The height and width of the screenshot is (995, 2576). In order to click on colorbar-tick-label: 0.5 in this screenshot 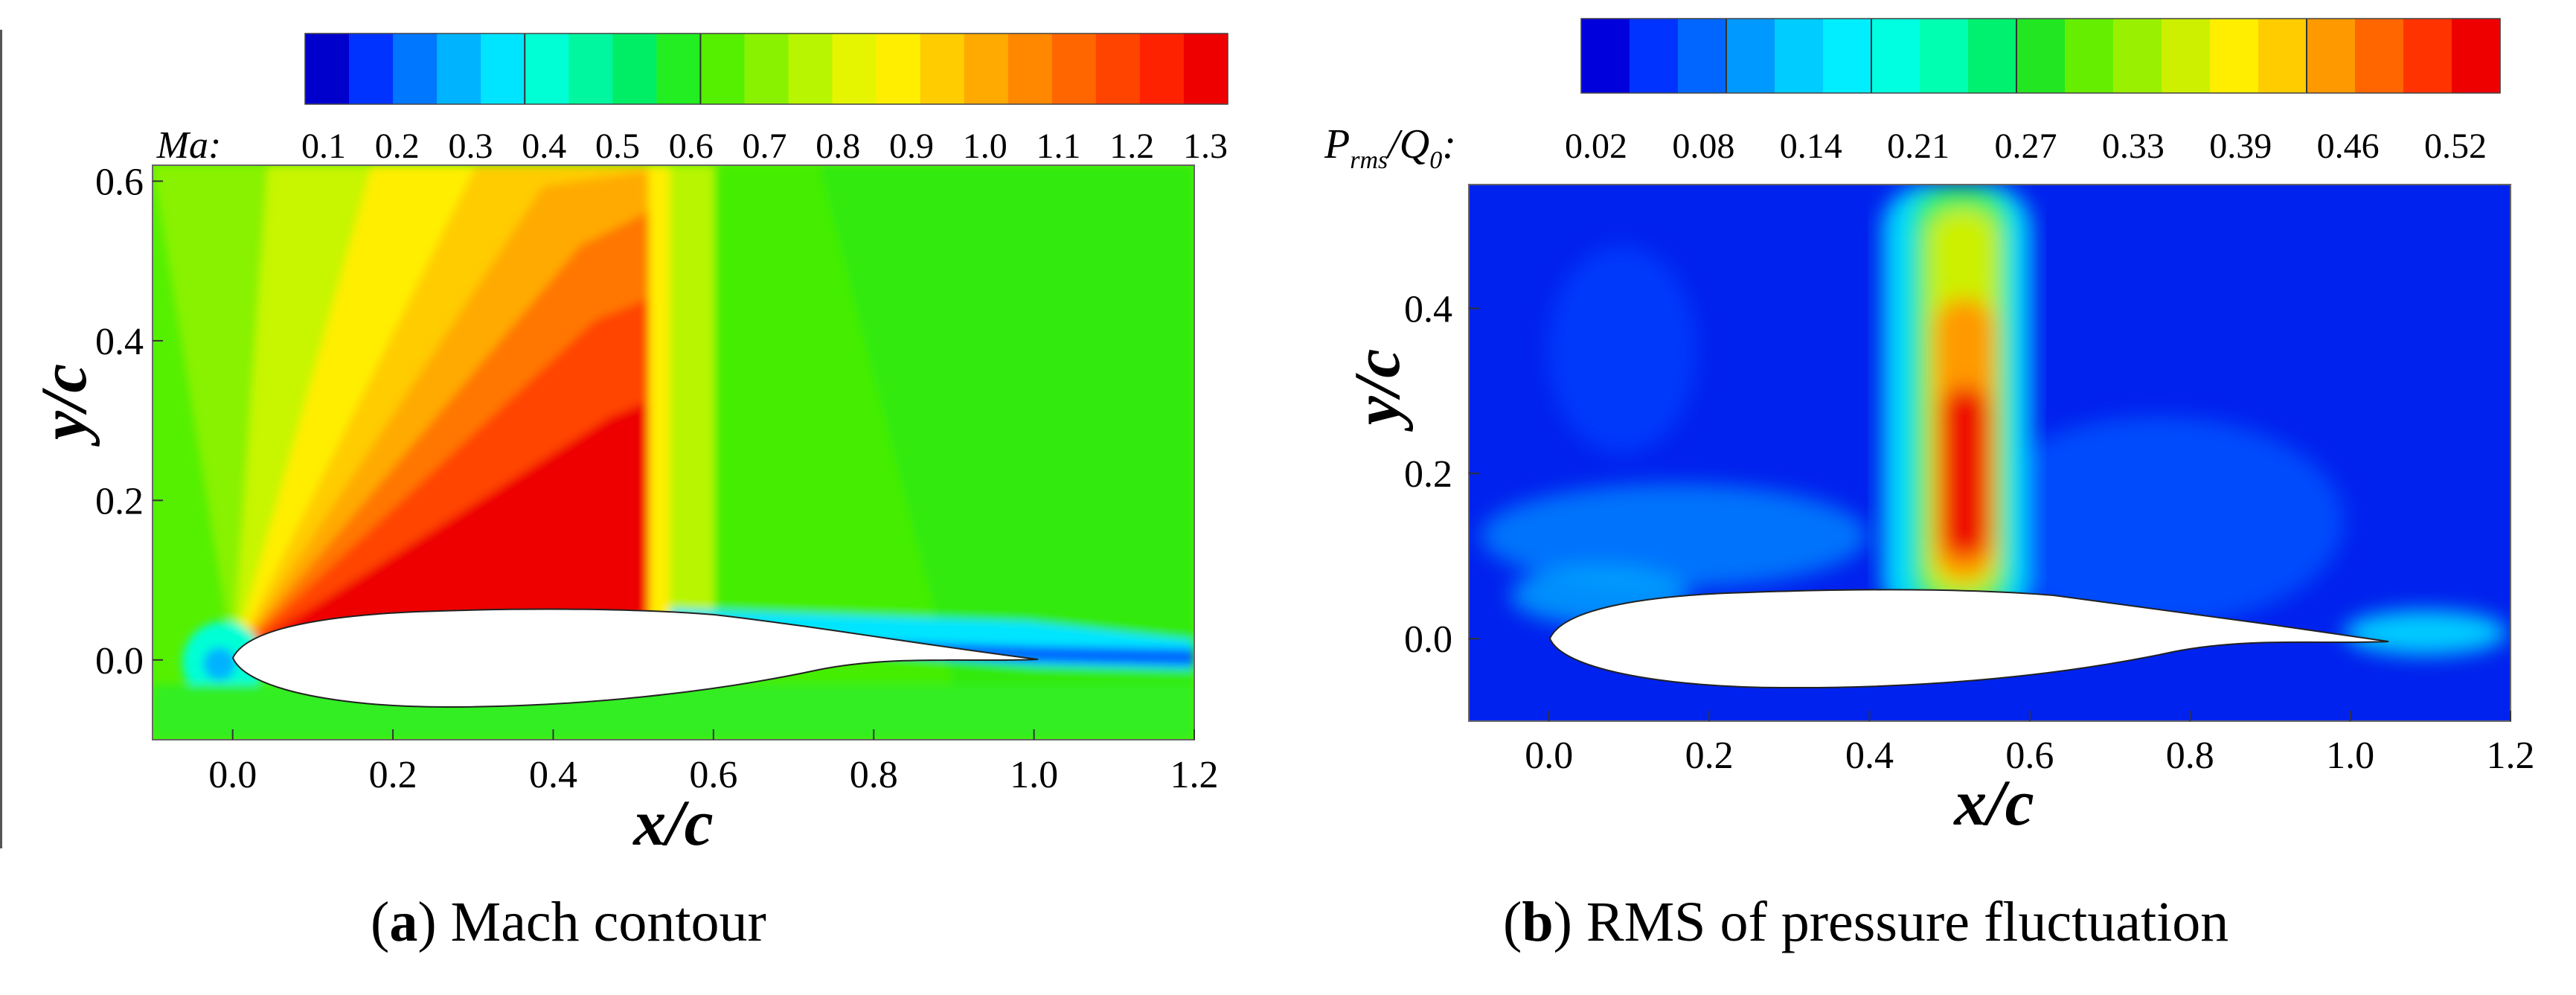, I will do `click(617, 146)`.